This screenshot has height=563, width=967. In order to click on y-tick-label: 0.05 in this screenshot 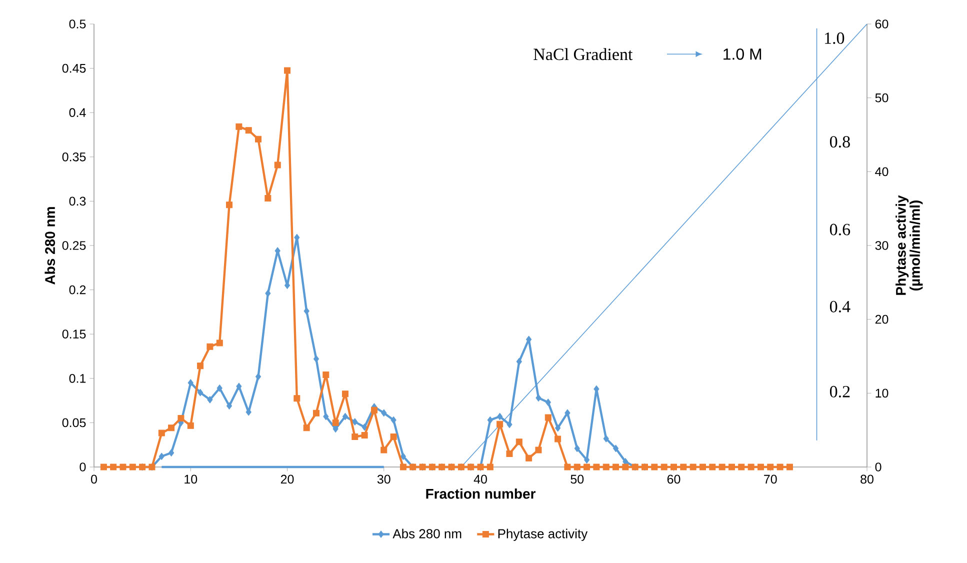, I will do `click(74, 423)`.